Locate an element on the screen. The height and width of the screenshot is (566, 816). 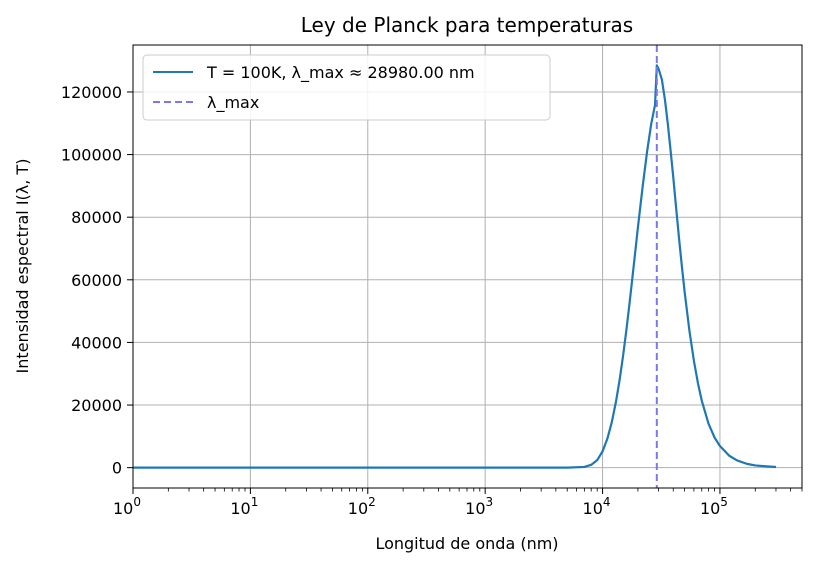
legend: T = 100K, λ_max ≈ 28980.00 nm λ_max is located at coordinates (346, 87).